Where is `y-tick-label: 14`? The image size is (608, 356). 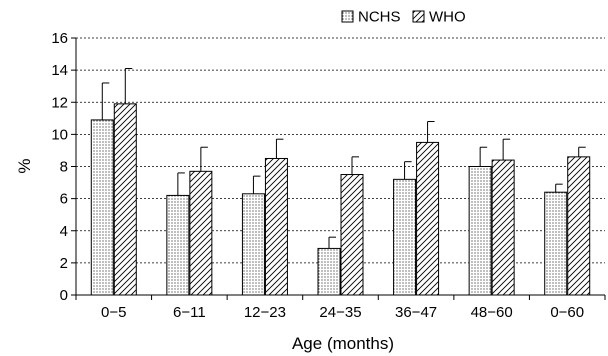 y-tick-label: 14 is located at coordinates (59, 70).